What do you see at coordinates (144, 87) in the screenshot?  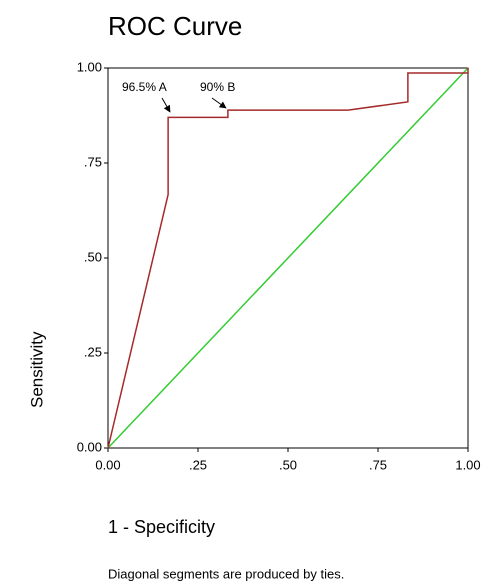 I see `annotation: 96.5% A` at bounding box center [144, 87].